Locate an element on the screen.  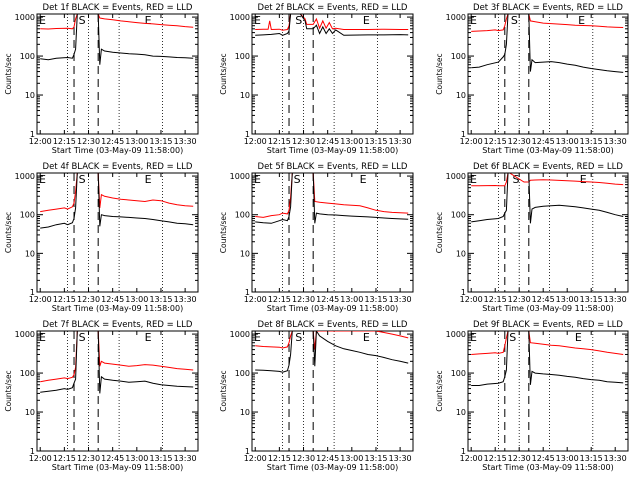
panel-title: Det 8f BLACK = Events, RED = LLD is located at coordinates (333, 325).